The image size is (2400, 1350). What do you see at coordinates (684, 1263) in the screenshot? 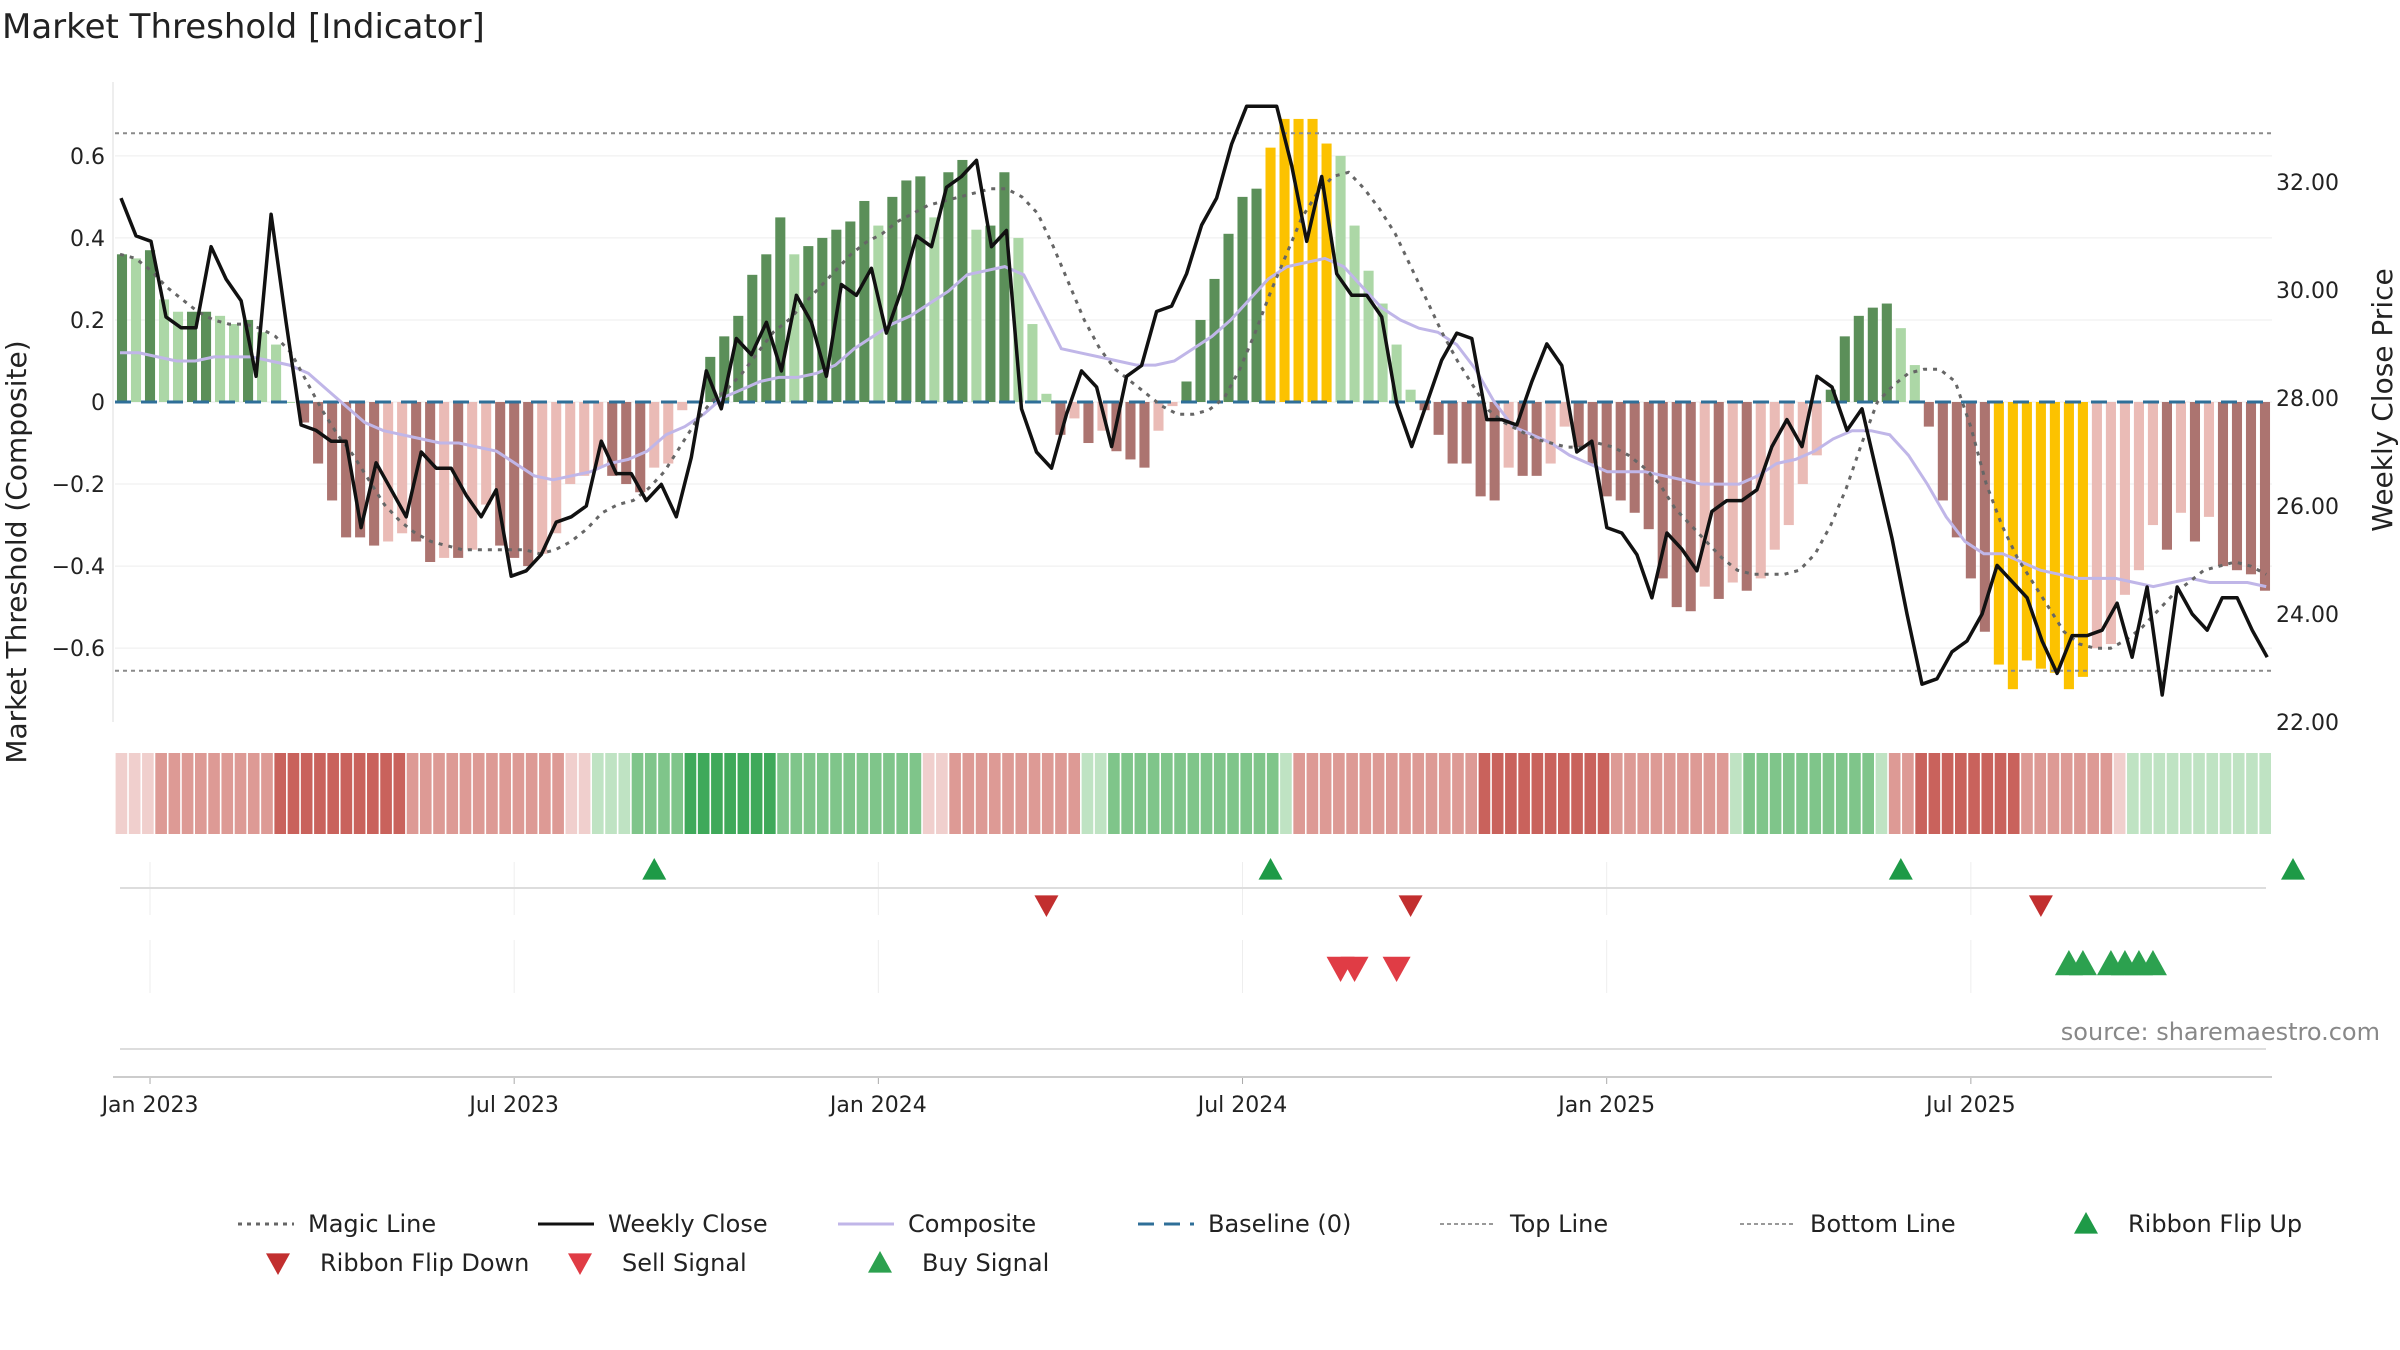
I see `legend-label: Sell Signal` at bounding box center [684, 1263].